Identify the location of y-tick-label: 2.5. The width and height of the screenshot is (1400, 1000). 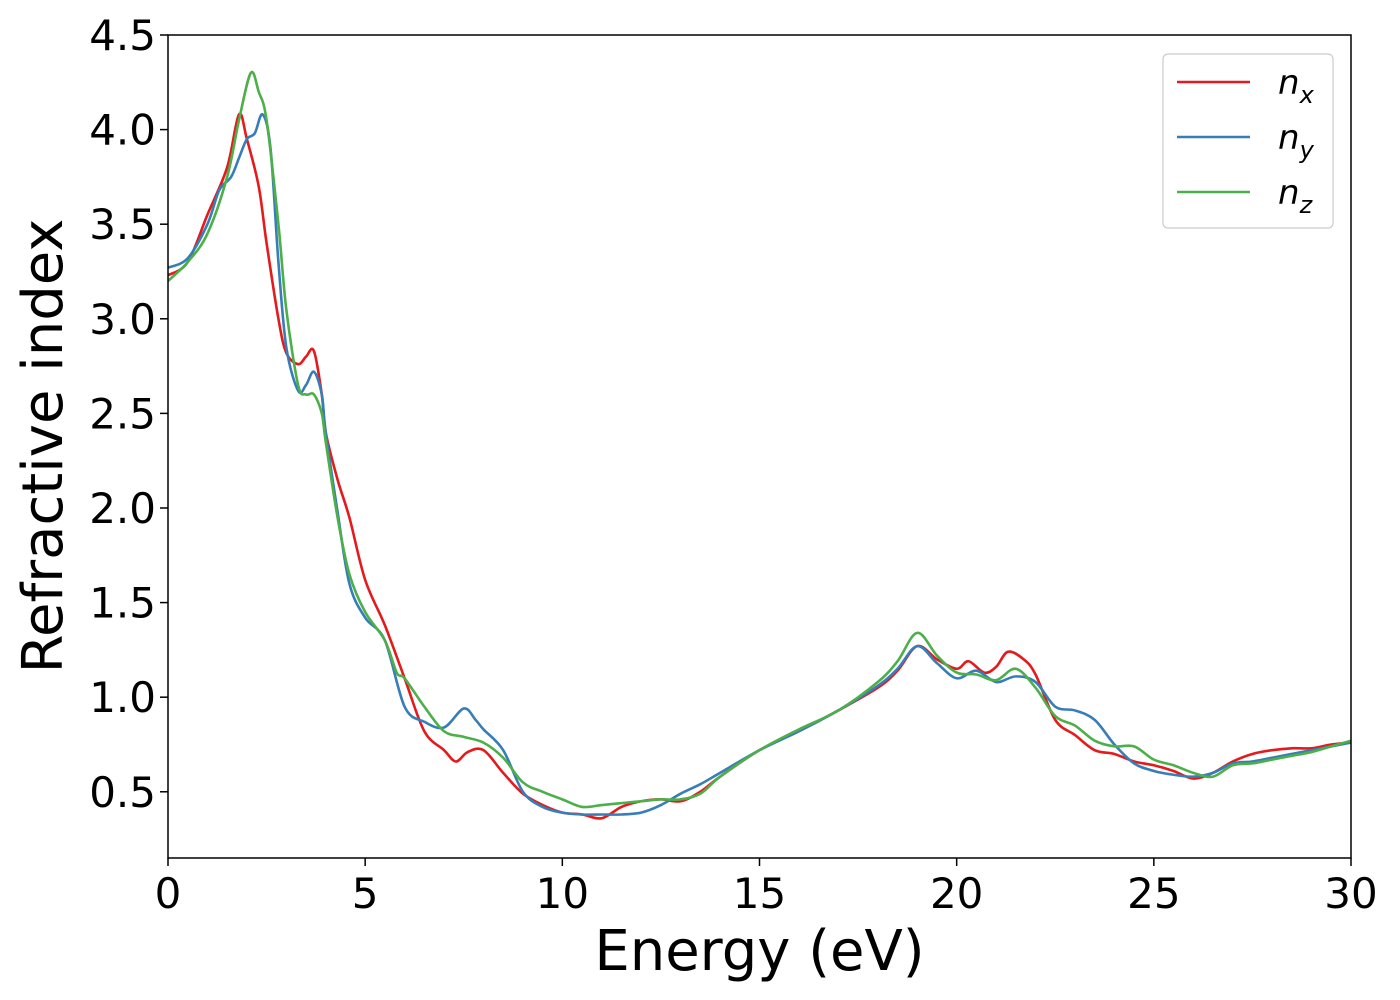
(122, 413).